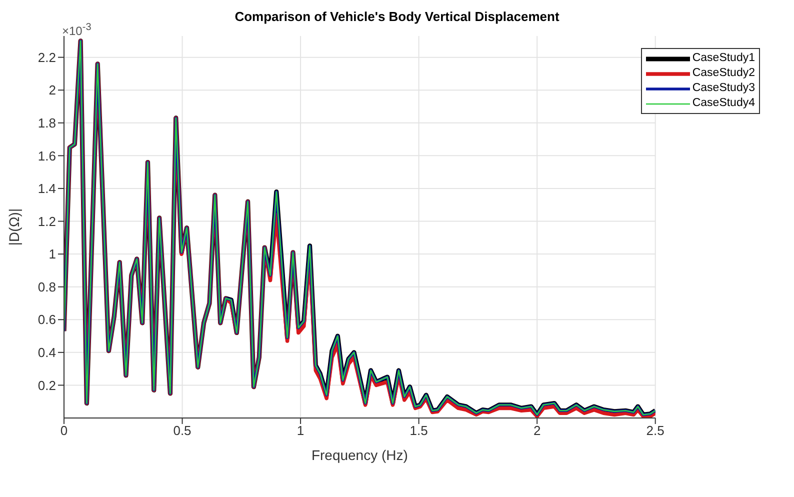 This screenshot has height=497, width=794. What do you see at coordinates (77, 30) in the screenshot?
I see `annotation: ×10$^{-3}$` at bounding box center [77, 30].